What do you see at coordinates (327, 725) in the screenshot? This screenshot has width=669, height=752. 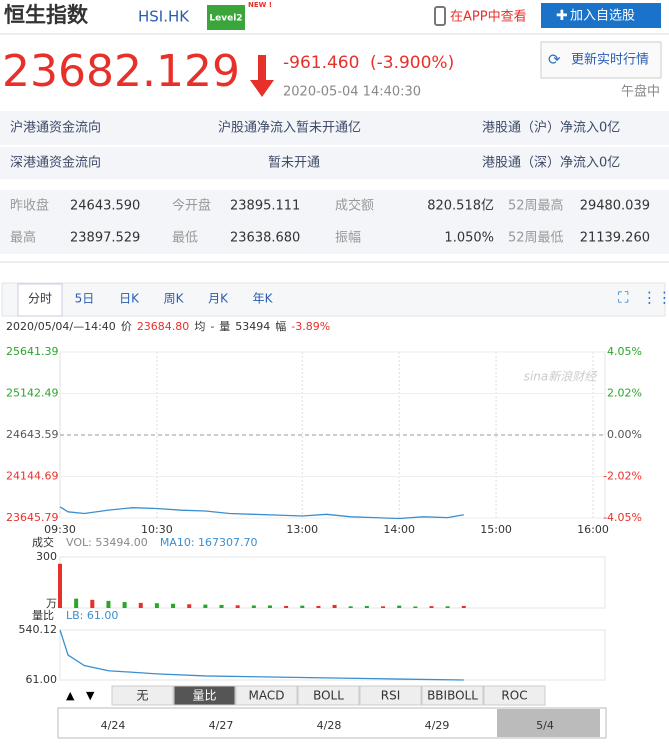 I see `date-nav-labels: 4/24 4/27 4/28 4/29 5/4` at bounding box center [327, 725].